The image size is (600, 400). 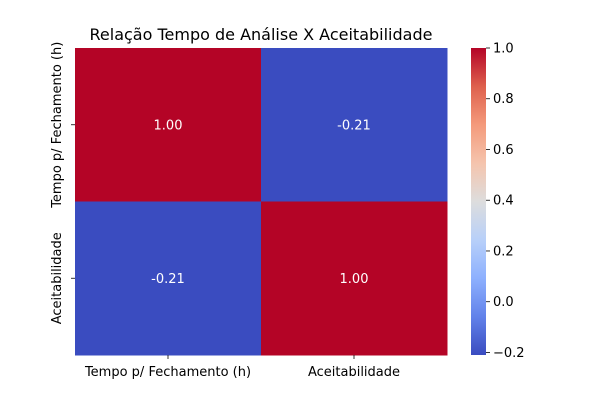 What do you see at coordinates (167, 372) in the screenshot?
I see `x-tick-label: Tempo p/ Fechamento (h)` at bounding box center [167, 372].